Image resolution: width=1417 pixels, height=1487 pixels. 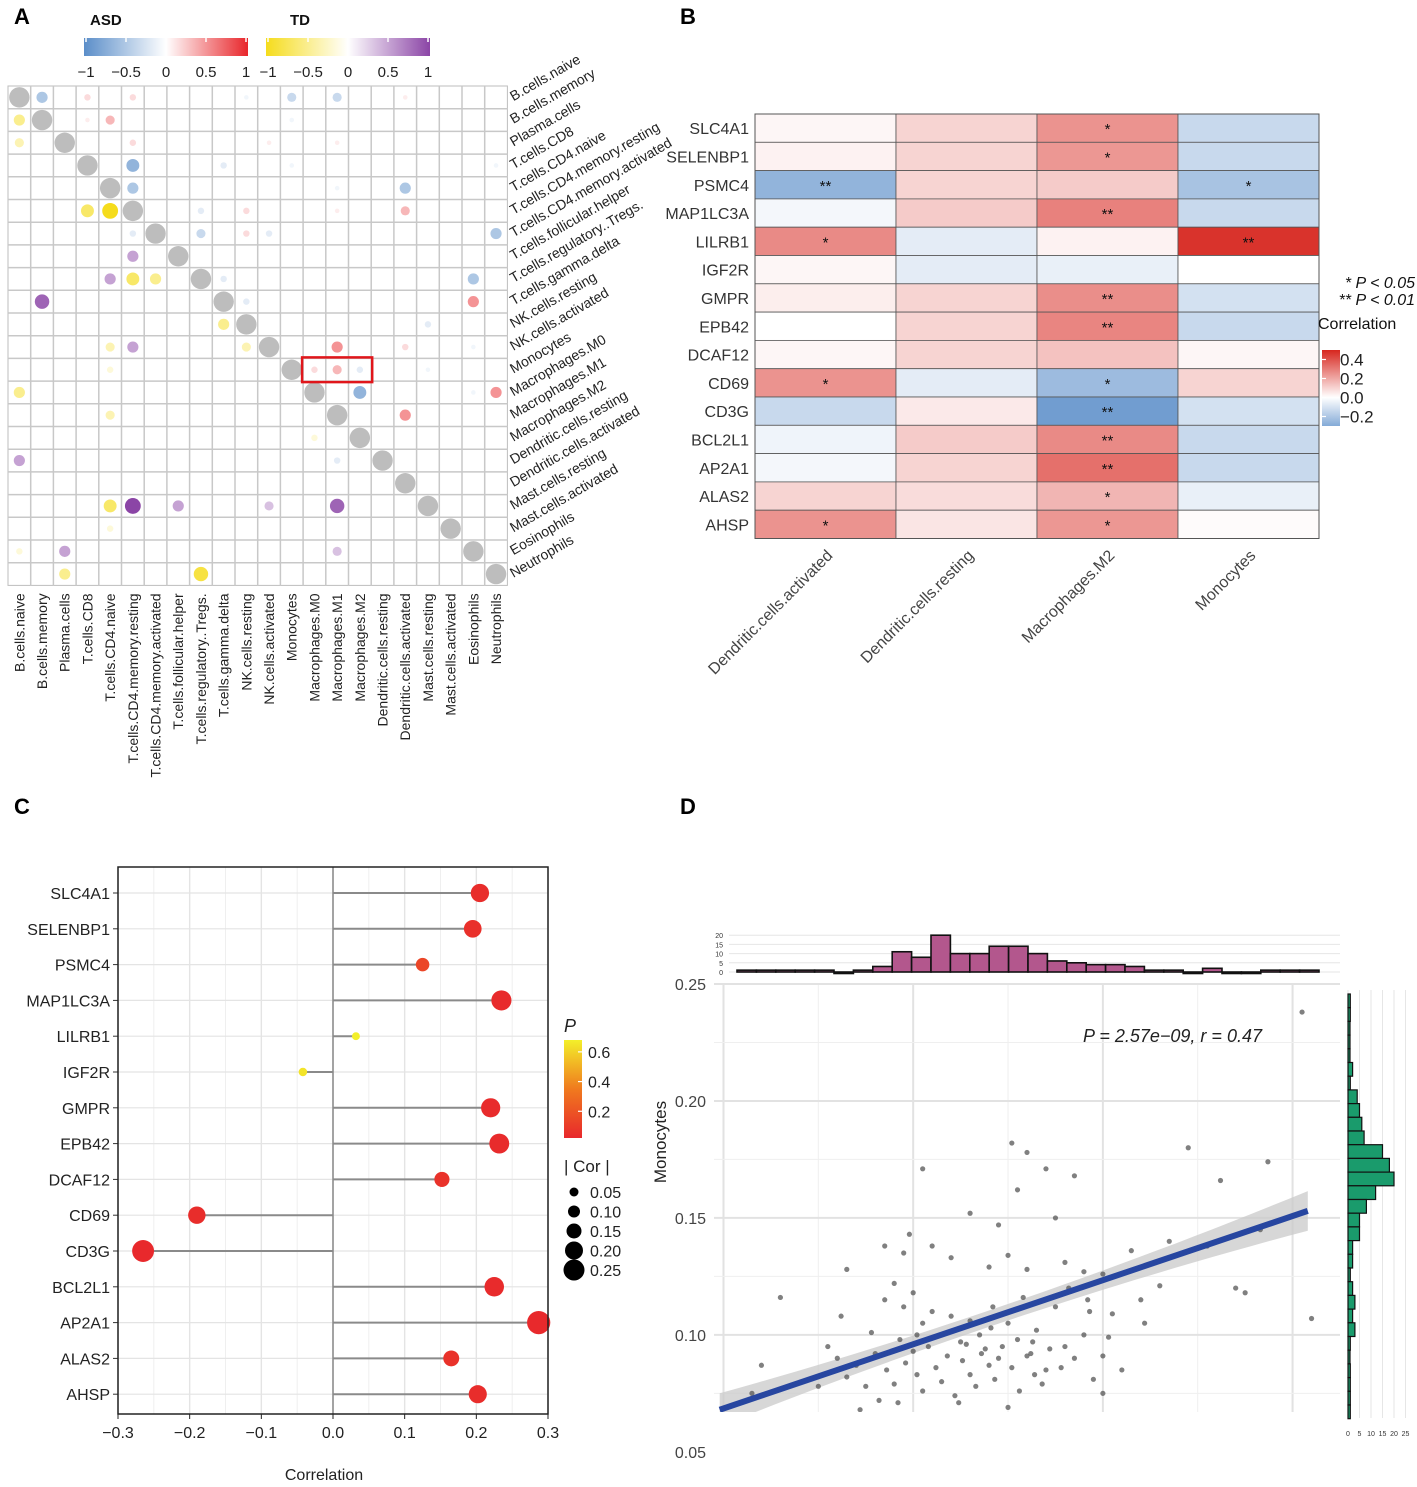 I want to click on legend-tick-label: 0, so click(x=348, y=72).